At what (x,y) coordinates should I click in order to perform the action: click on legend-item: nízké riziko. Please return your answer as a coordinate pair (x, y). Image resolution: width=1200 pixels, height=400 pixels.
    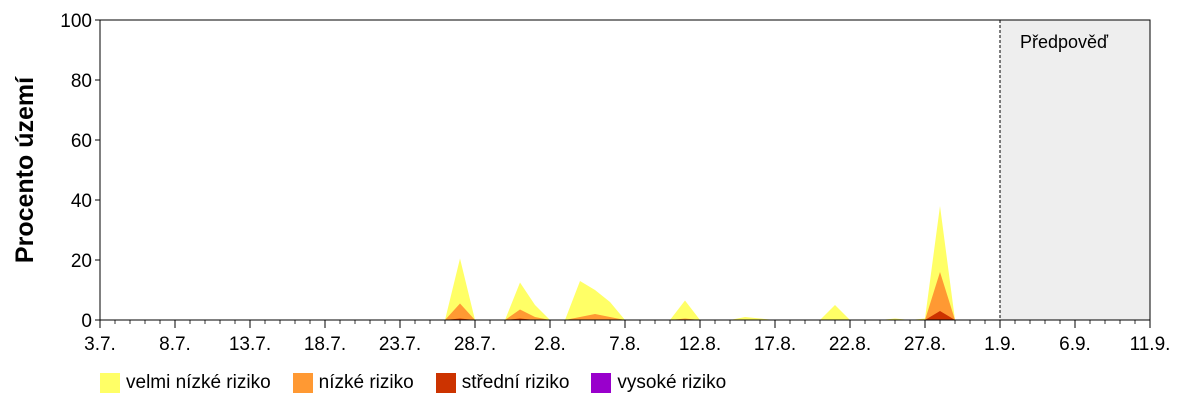
    Looking at the image, I should click on (353, 383).